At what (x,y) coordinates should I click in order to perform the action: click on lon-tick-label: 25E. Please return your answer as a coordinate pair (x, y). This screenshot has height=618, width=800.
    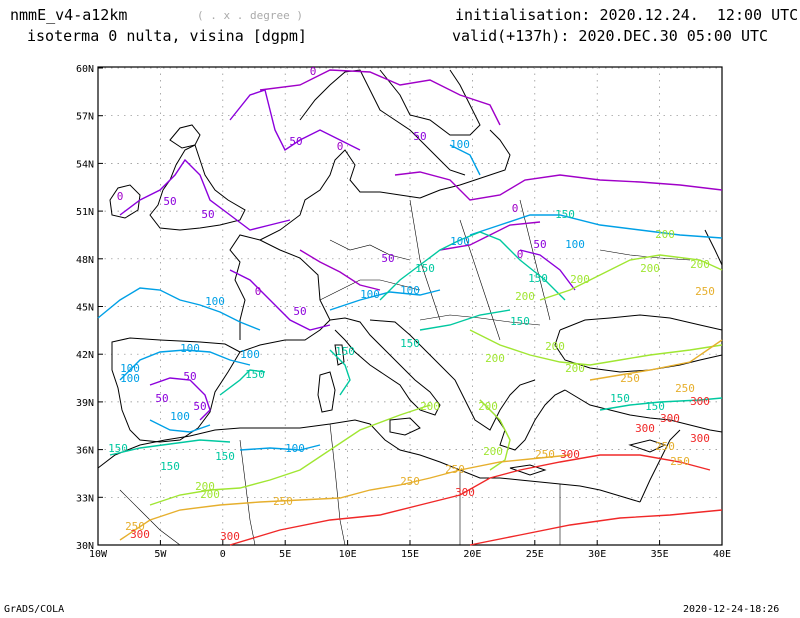
    Looking at the image, I should click on (535, 554).